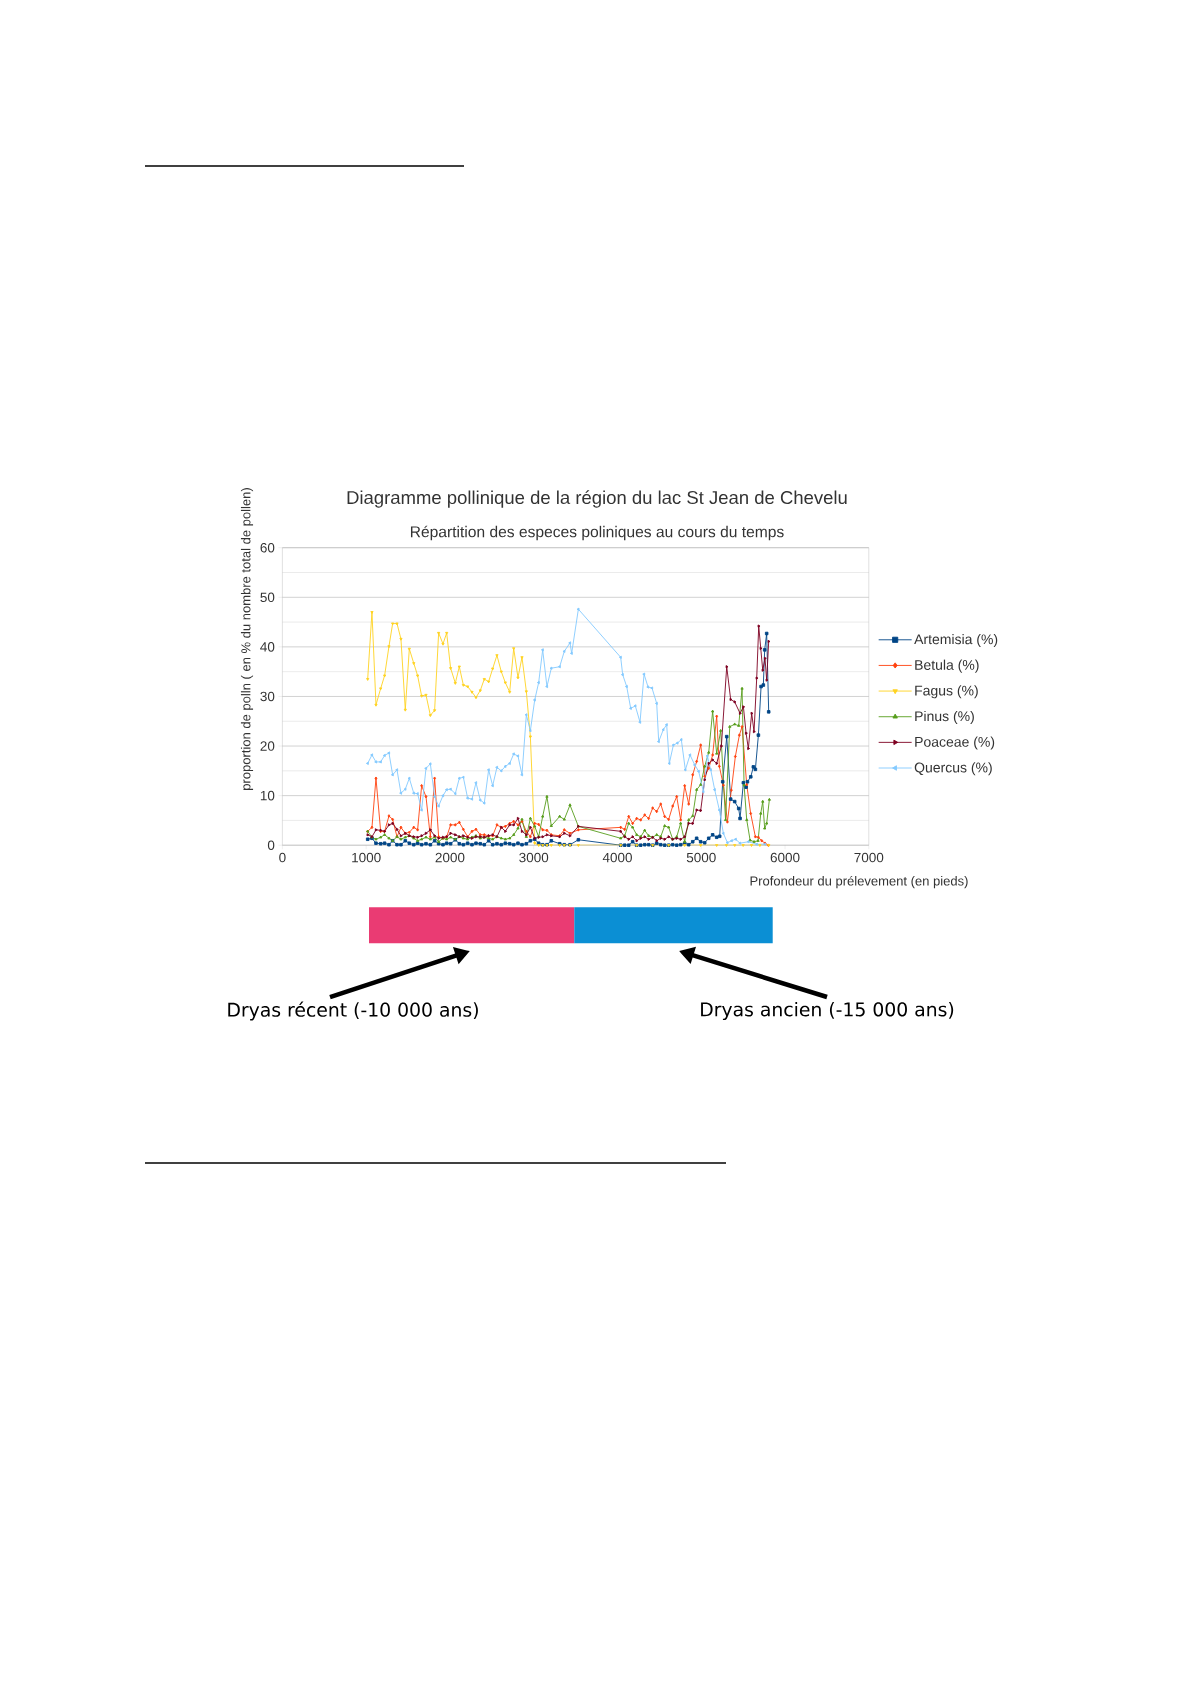  What do you see at coordinates (247, 639) in the screenshot?
I see `y-axis-title: proportion de polln ( en % du nombre total de pollen)` at bounding box center [247, 639].